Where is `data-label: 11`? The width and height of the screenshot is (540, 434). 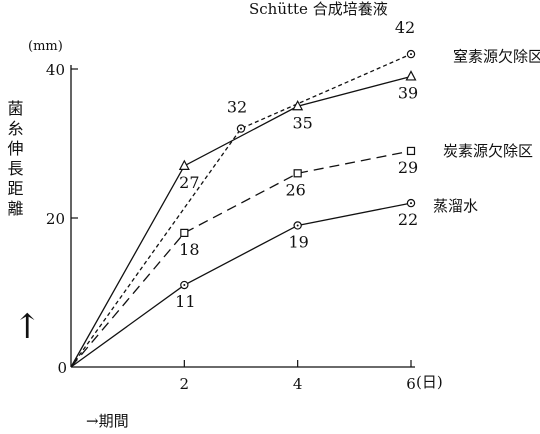
data-label: 11 is located at coordinates (185, 301).